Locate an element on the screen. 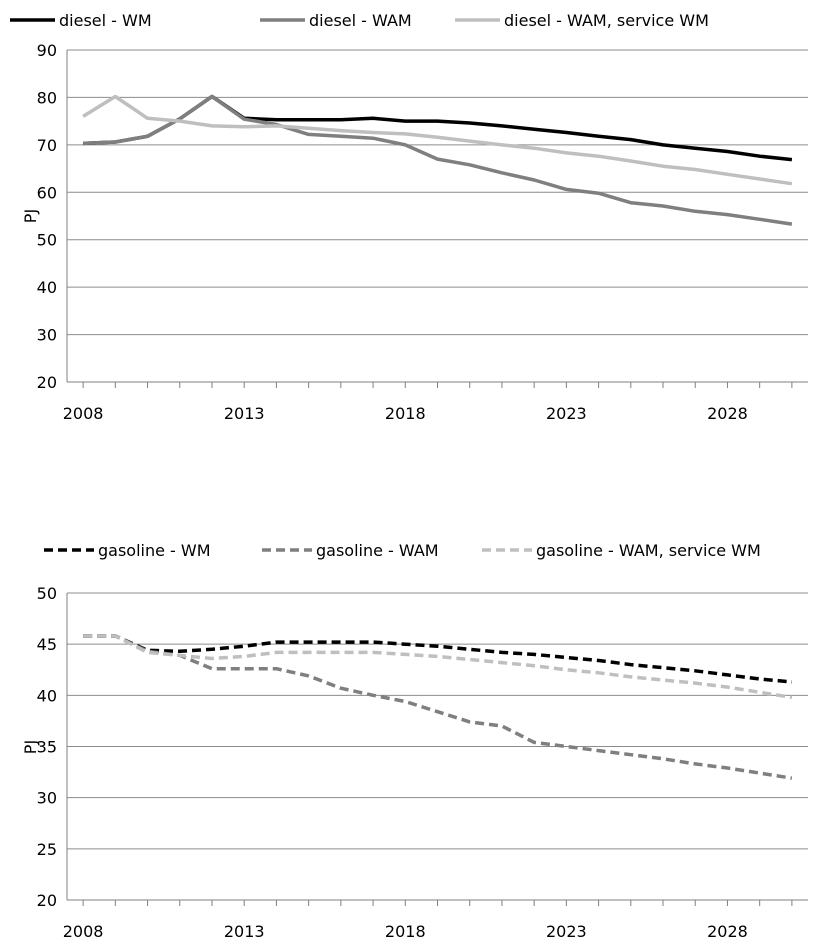 The image size is (821, 949). y-tick-label: 80 is located at coordinates (47, 97).